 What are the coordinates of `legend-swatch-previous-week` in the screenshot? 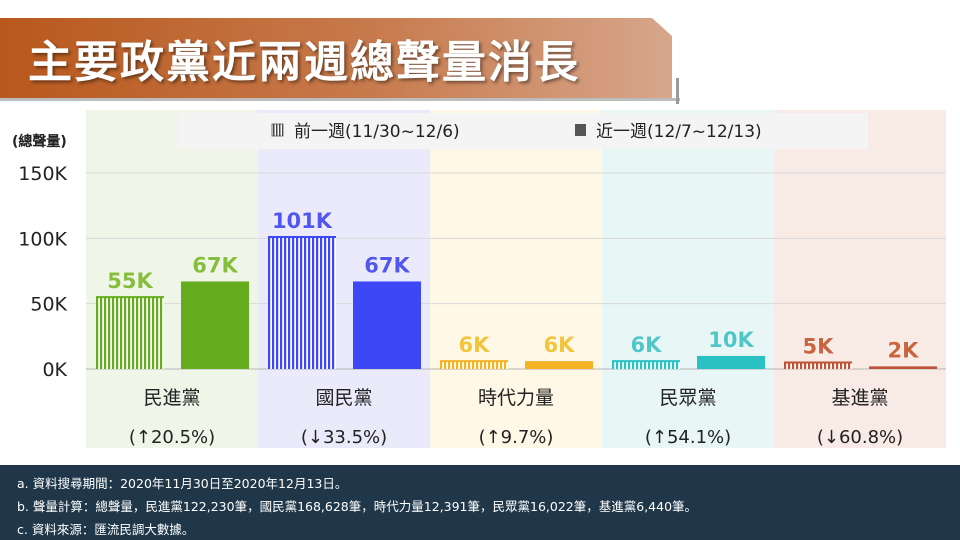 It's located at (277, 130).